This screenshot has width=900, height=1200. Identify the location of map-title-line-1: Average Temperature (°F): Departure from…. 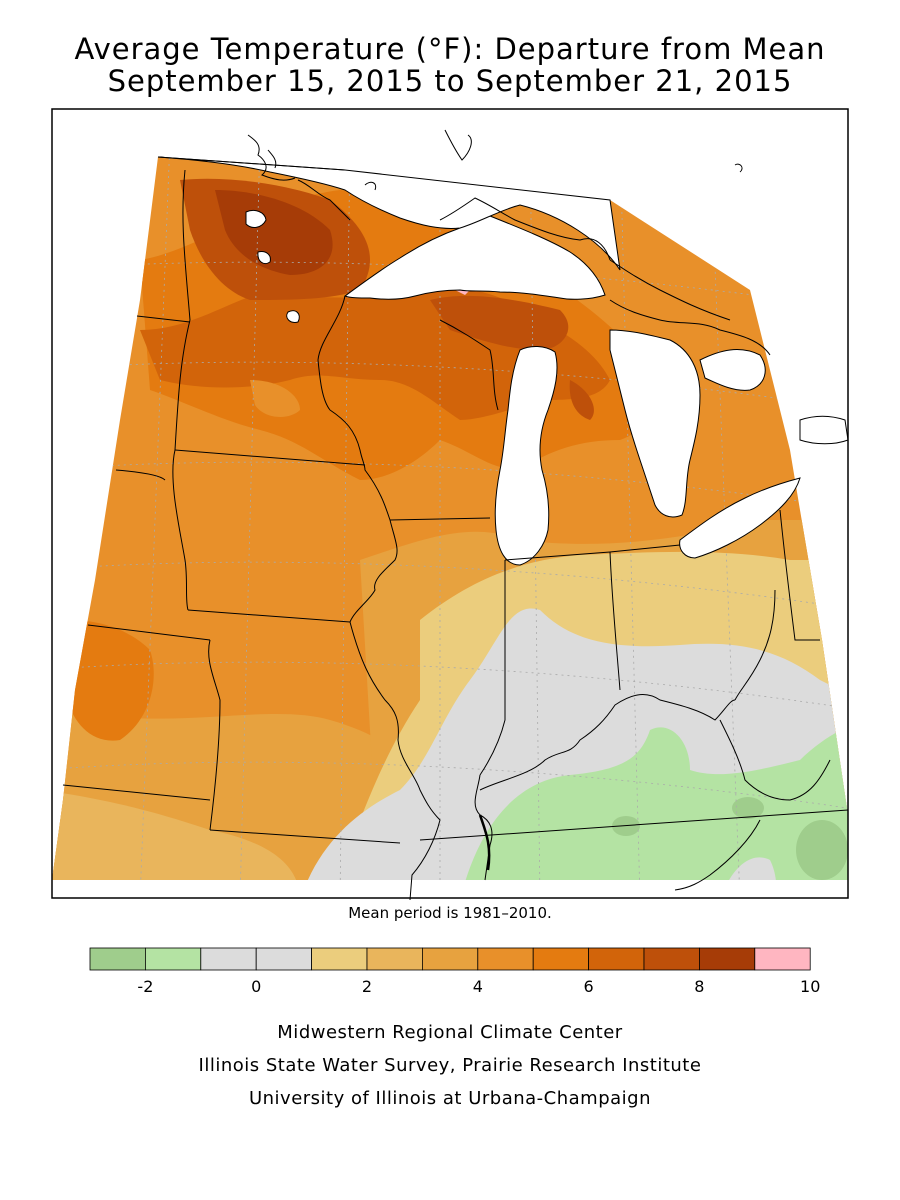
(450, 49).